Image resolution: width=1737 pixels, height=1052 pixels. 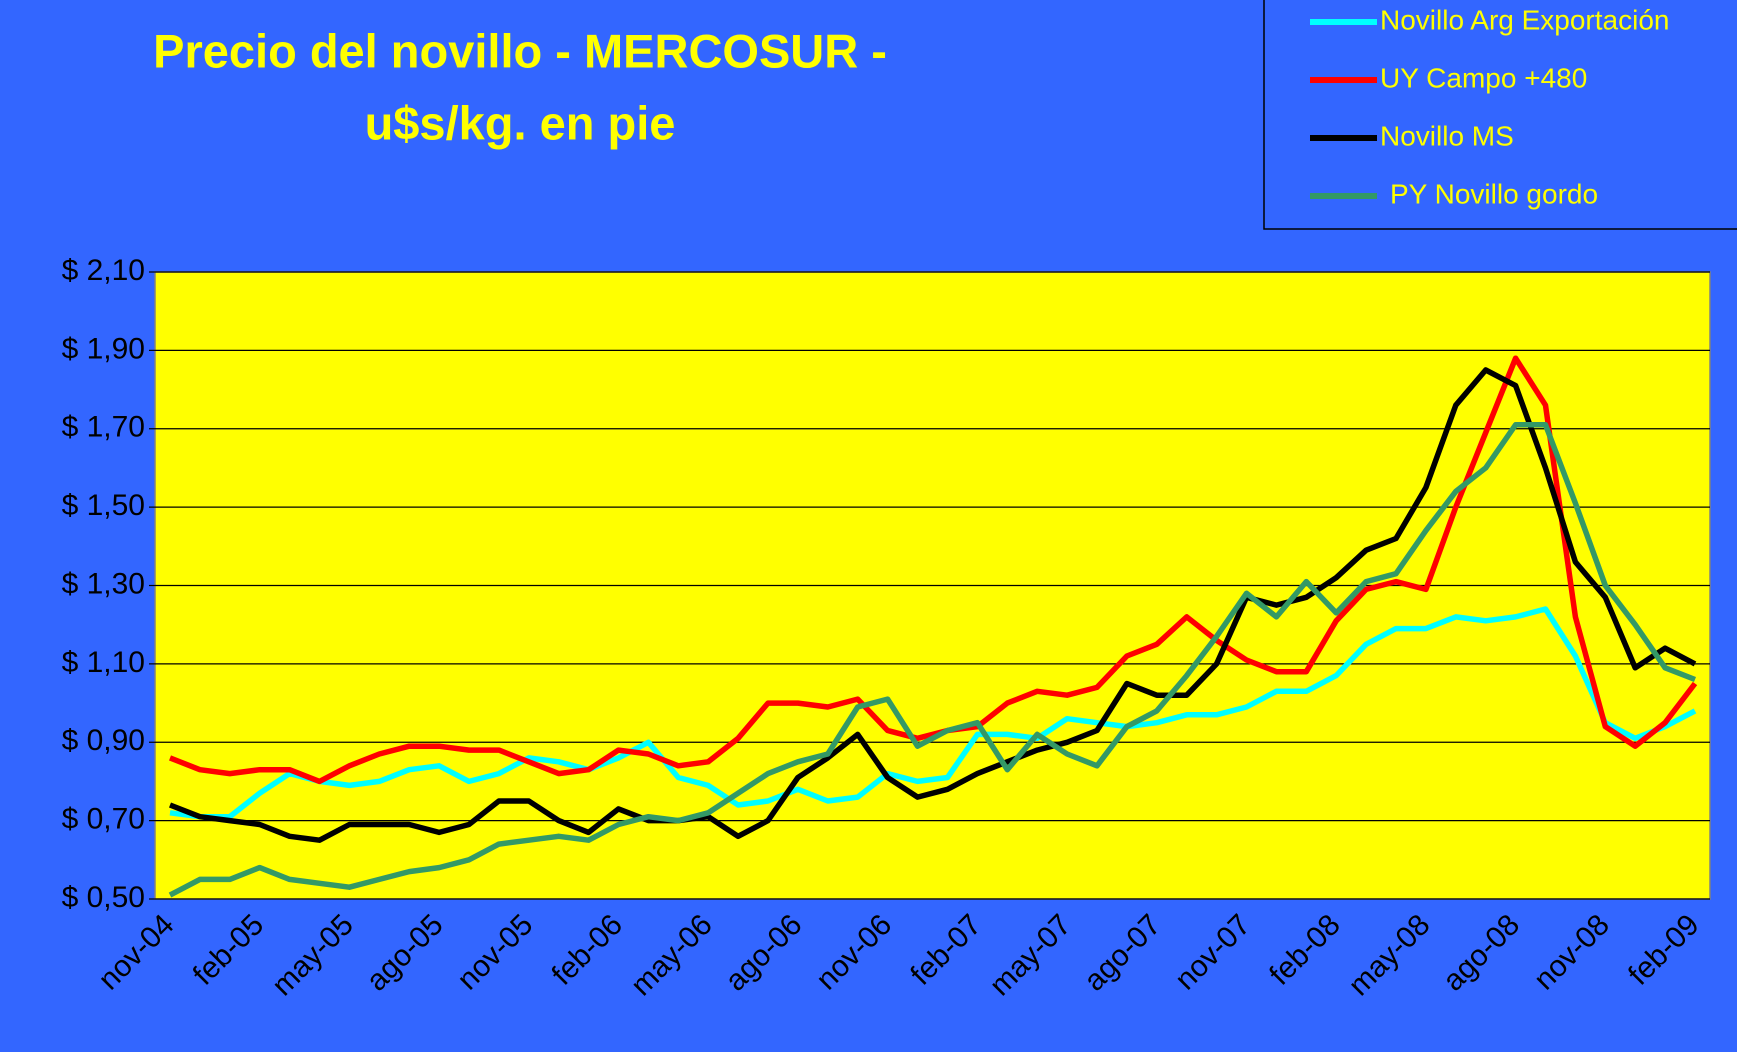 I want to click on legend-label: UY Campo +480, so click(x=1483, y=77).